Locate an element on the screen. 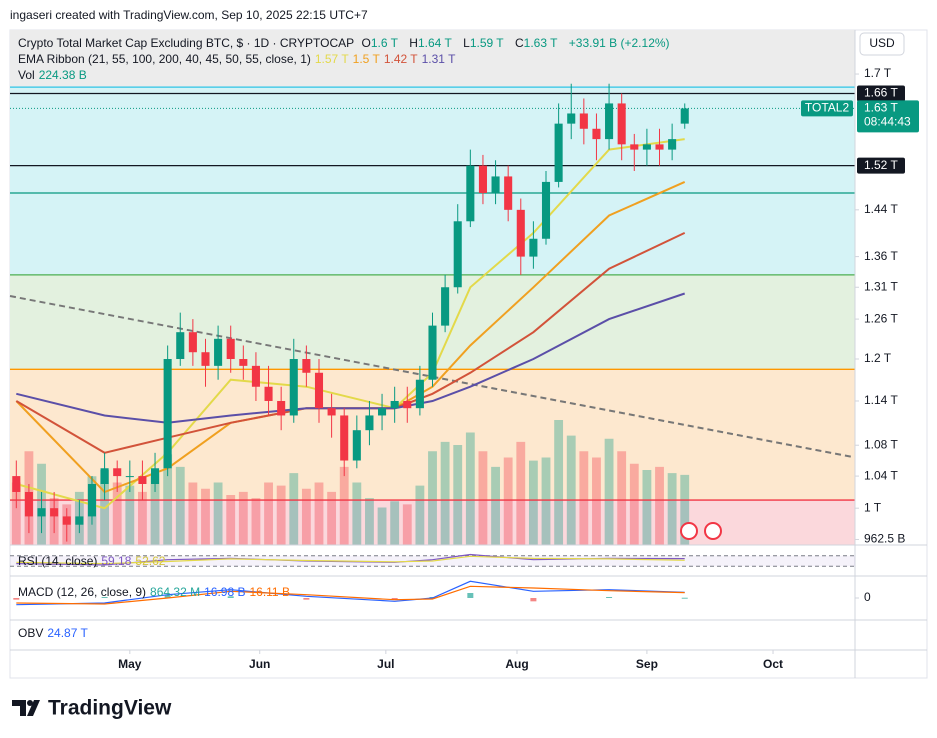 The height and width of the screenshot is (738, 937). rsi-title: RSI (14, close) is located at coordinates (58, 561).